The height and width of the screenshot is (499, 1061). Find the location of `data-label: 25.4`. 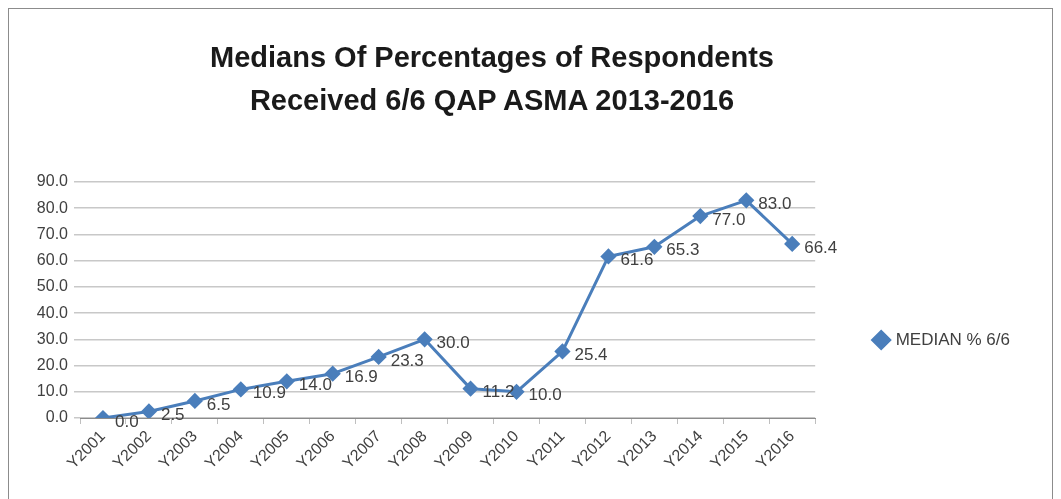

data-label: 25.4 is located at coordinates (591, 355).